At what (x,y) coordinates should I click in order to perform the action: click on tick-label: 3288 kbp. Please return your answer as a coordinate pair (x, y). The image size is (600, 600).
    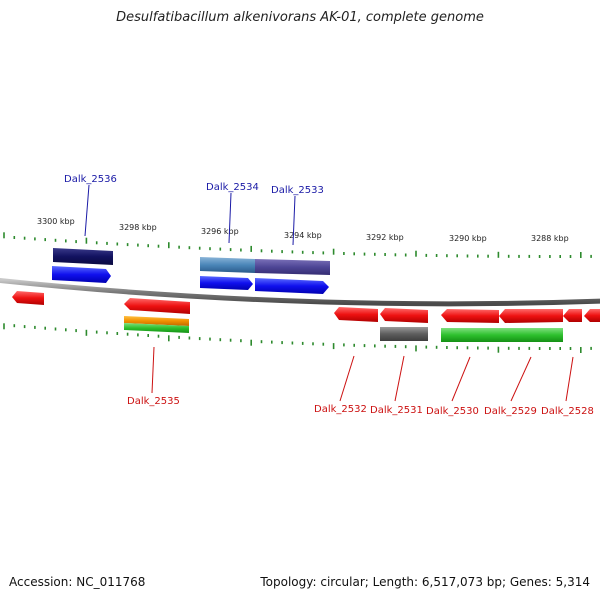
    Looking at the image, I should click on (550, 238).